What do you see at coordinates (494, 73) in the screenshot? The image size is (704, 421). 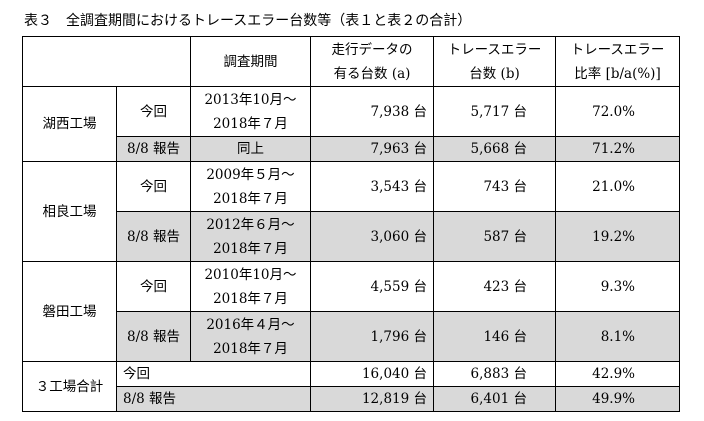 I see `header-col-b-line2: 台数 (b)` at bounding box center [494, 73].